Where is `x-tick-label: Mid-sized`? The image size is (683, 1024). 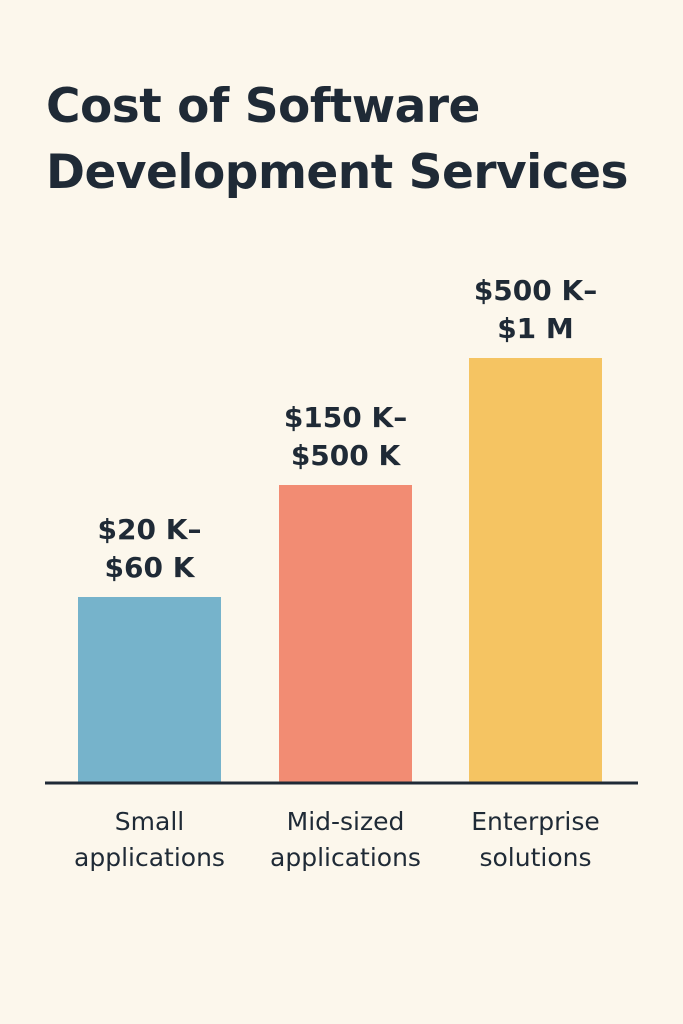
x-tick-label: Mid-sized is located at coordinates (346, 821).